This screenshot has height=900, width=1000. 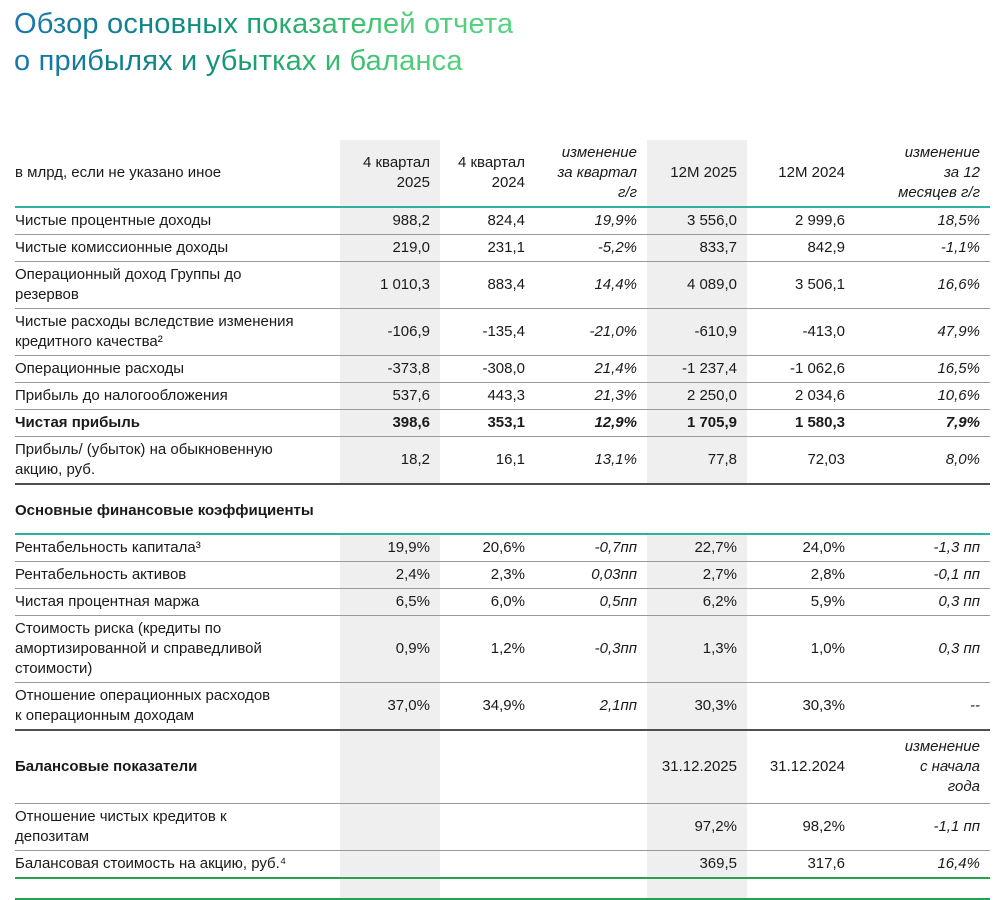 What do you see at coordinates (390, 332) in the screenshot?
I see `cell-value: -106,9` at bounding box center [390, 332].